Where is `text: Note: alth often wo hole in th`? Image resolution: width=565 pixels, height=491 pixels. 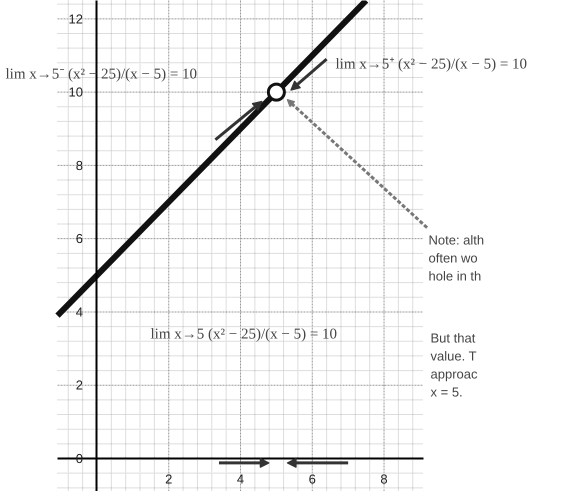
text: Note: alth often wo hole in th is located at coordinates (456, 258).